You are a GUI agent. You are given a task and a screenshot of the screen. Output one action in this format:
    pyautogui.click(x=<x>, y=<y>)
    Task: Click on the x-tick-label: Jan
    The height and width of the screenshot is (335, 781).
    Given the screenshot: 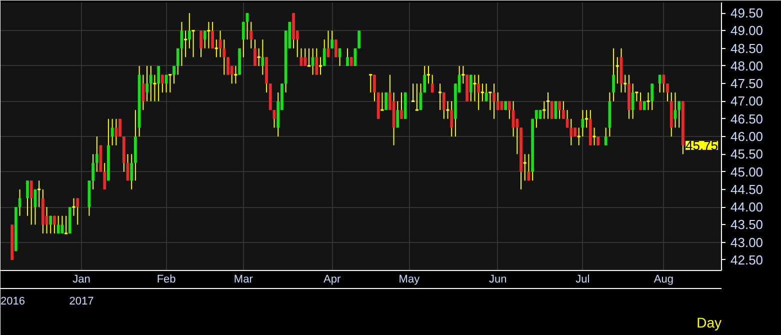 What is the action you would take?
    pyautogui.click(x=81, y=280)
    